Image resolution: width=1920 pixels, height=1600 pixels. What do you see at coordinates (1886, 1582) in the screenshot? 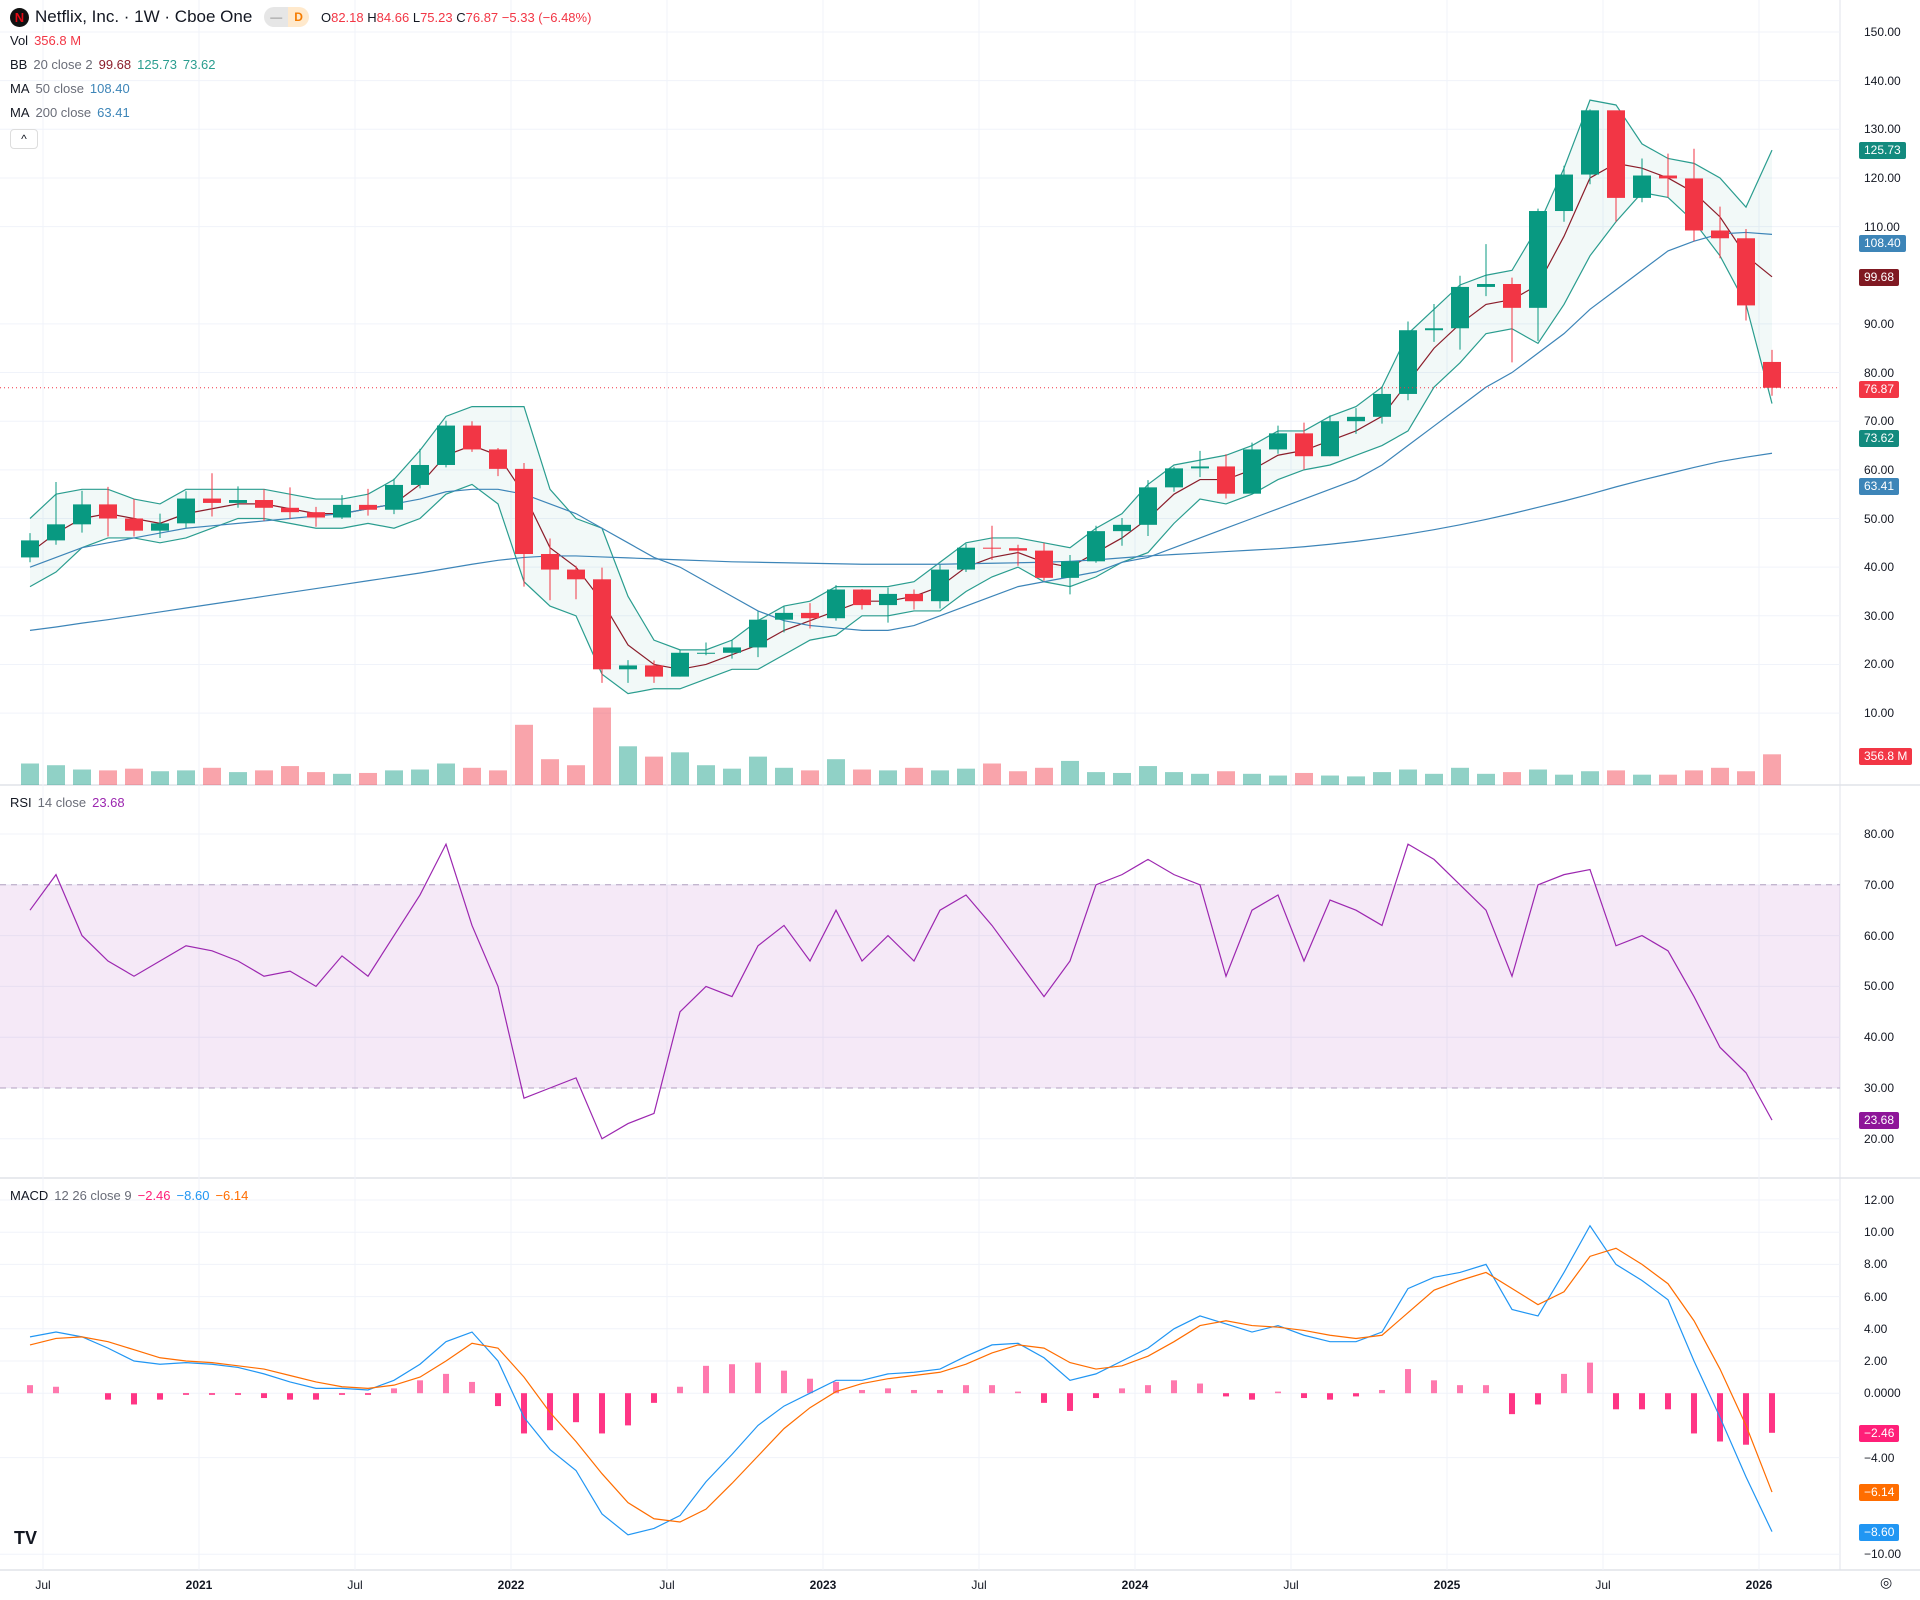
I see `eye-icon: ◎` at bounding box center [1886, 1582].